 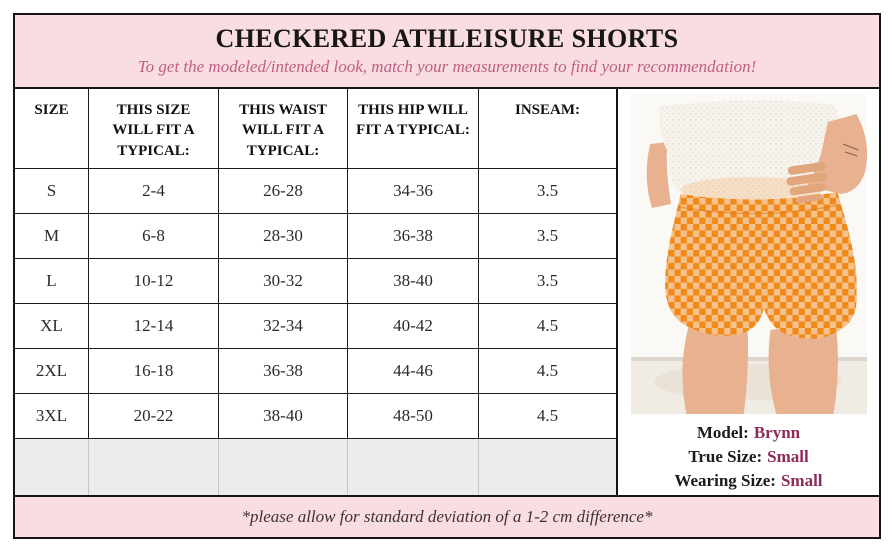 I want to click on wearing-size-label: Wearing Size:, so click(x=725, y=481).